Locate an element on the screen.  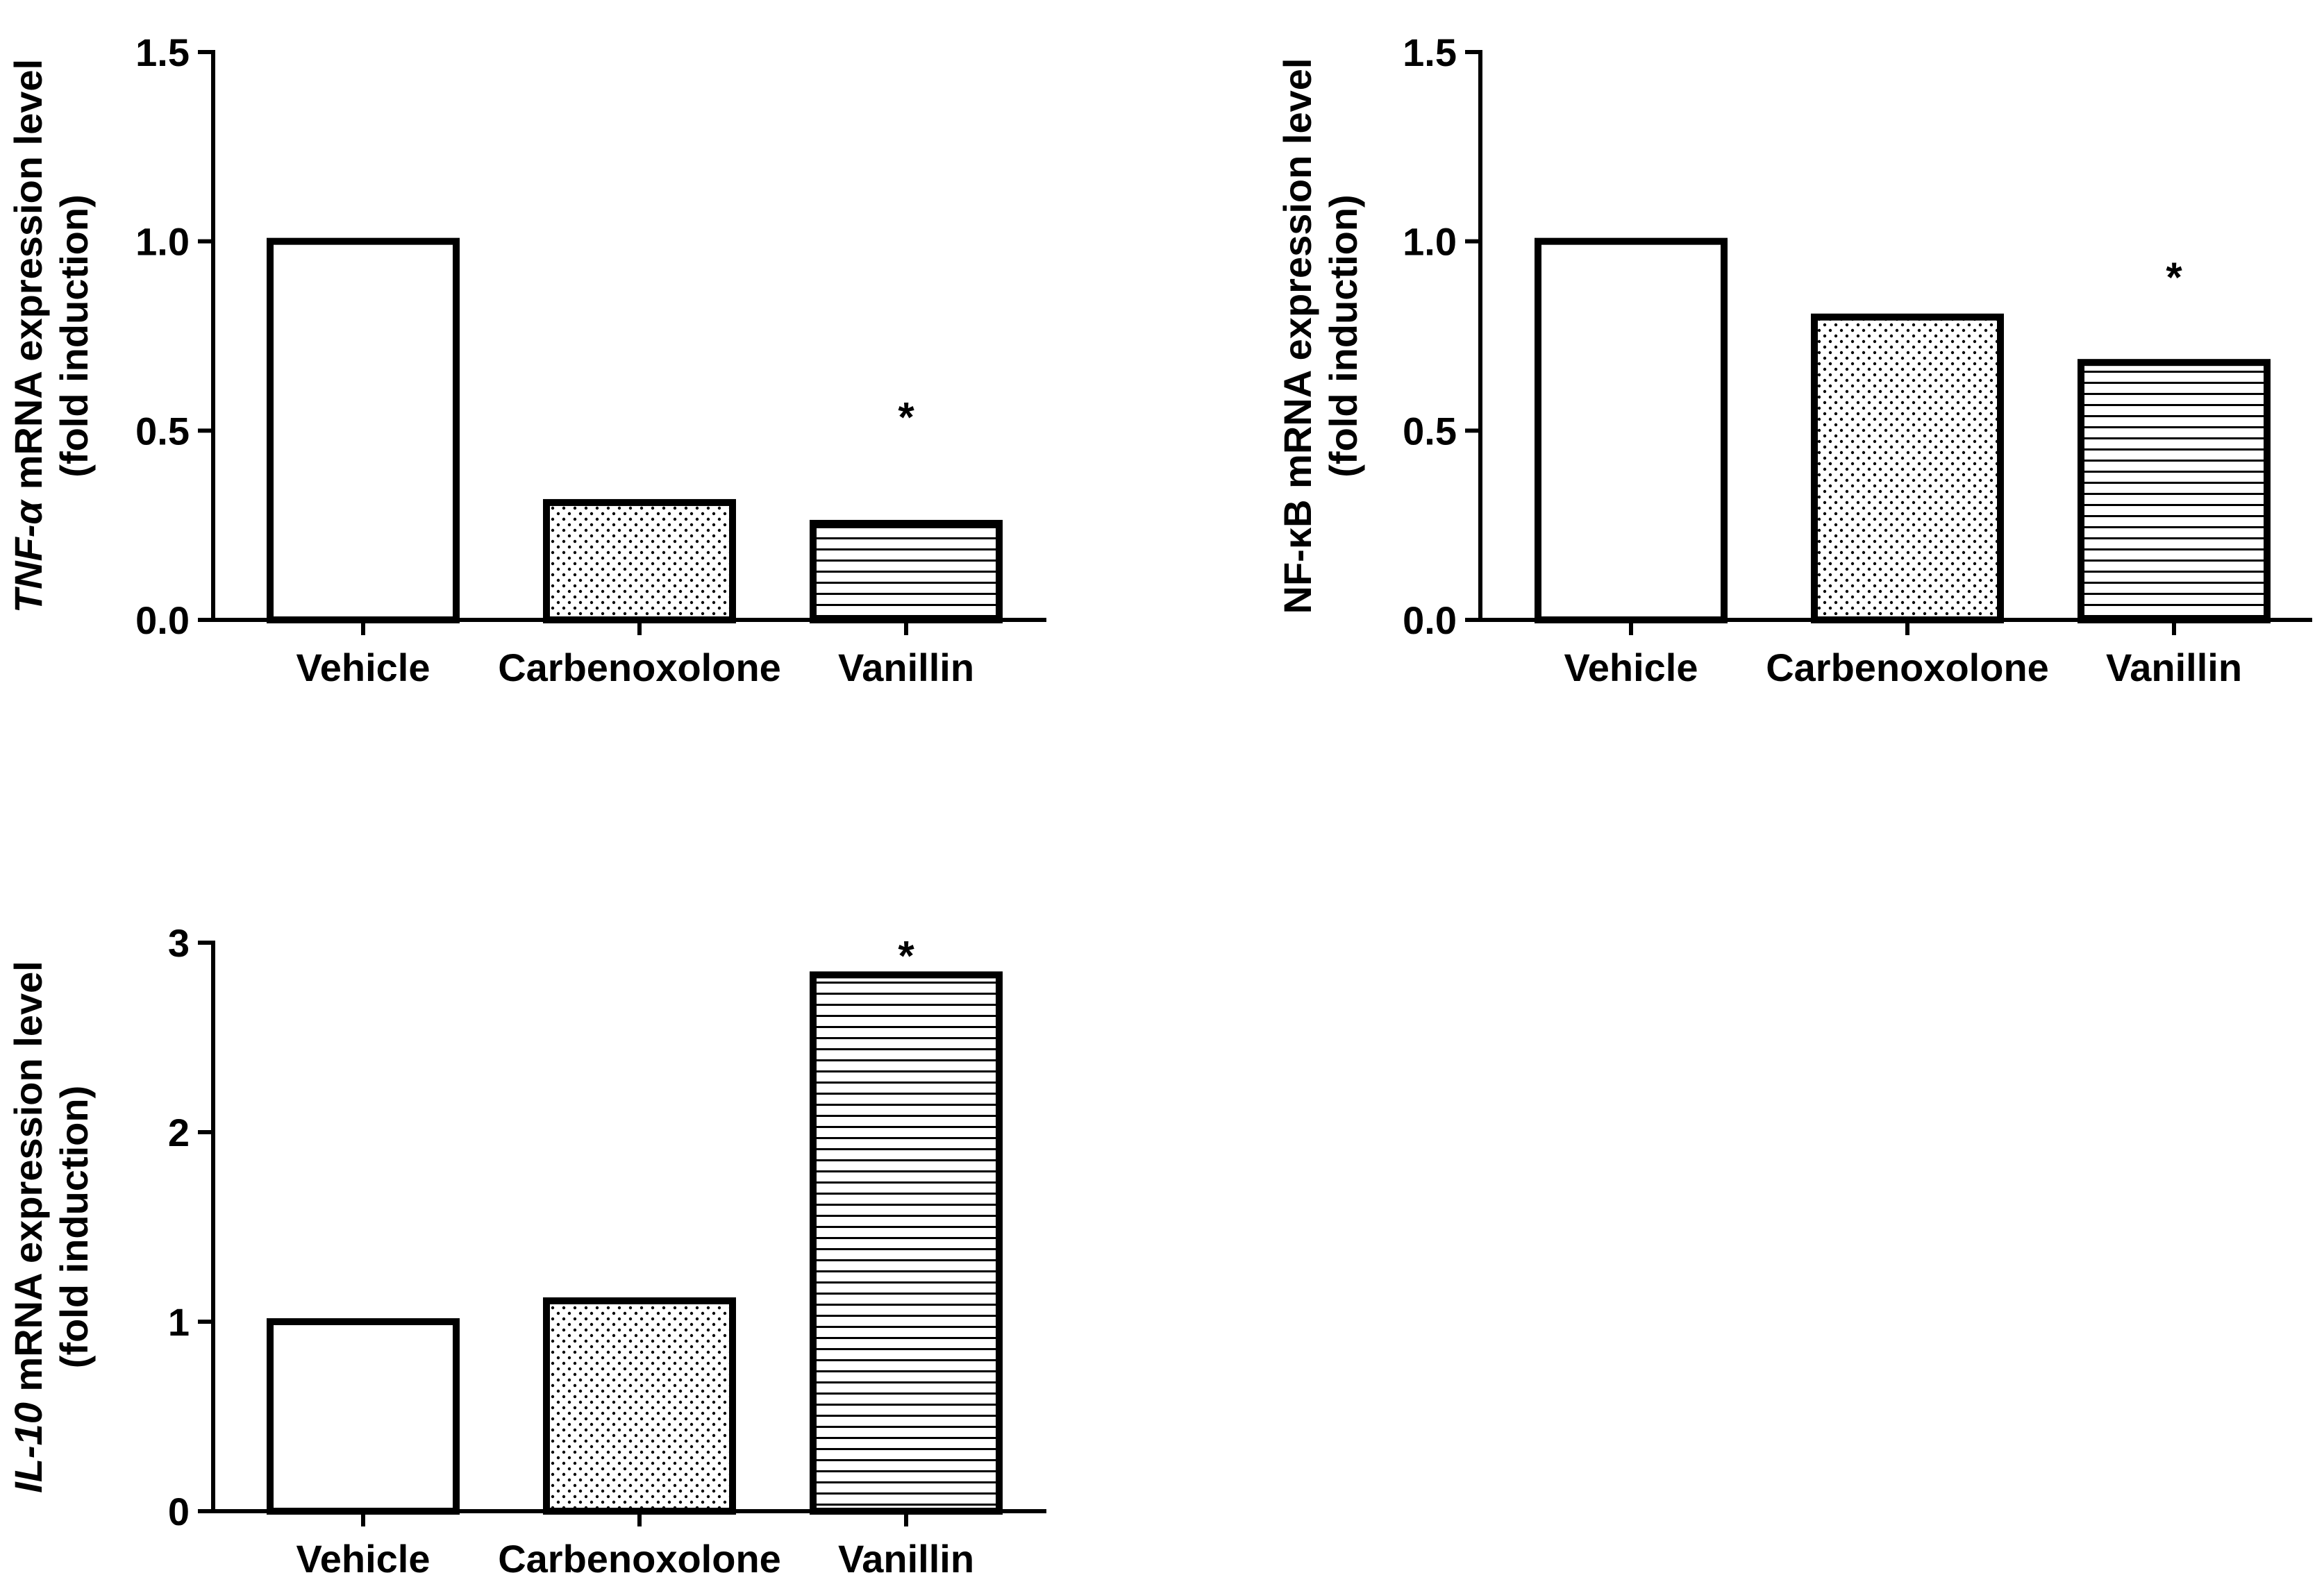
y-tick-label: 3 is located at coordinates (179, 943).